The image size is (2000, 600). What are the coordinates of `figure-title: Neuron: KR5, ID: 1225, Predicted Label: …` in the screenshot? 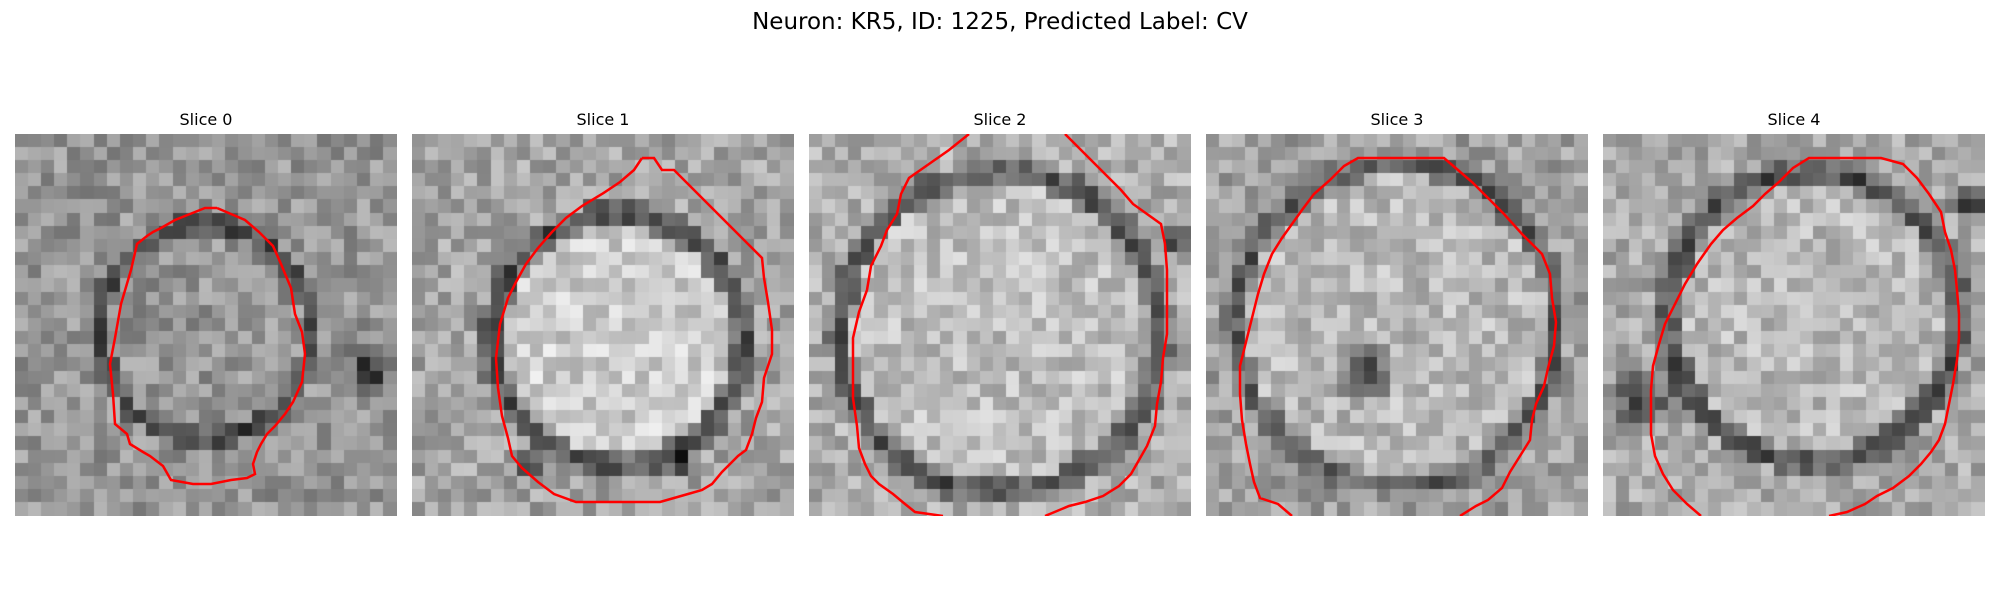 It's located at (1000, 22).